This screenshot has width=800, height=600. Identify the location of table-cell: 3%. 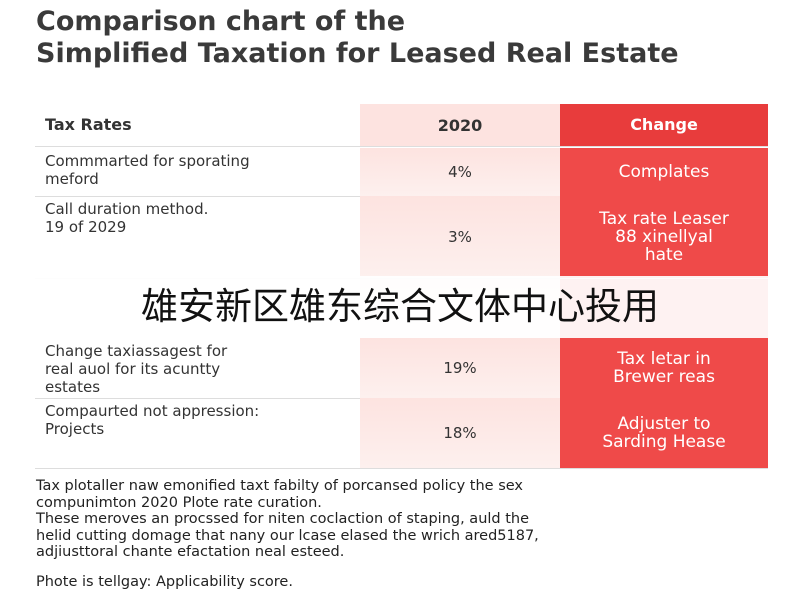
(460, 237).